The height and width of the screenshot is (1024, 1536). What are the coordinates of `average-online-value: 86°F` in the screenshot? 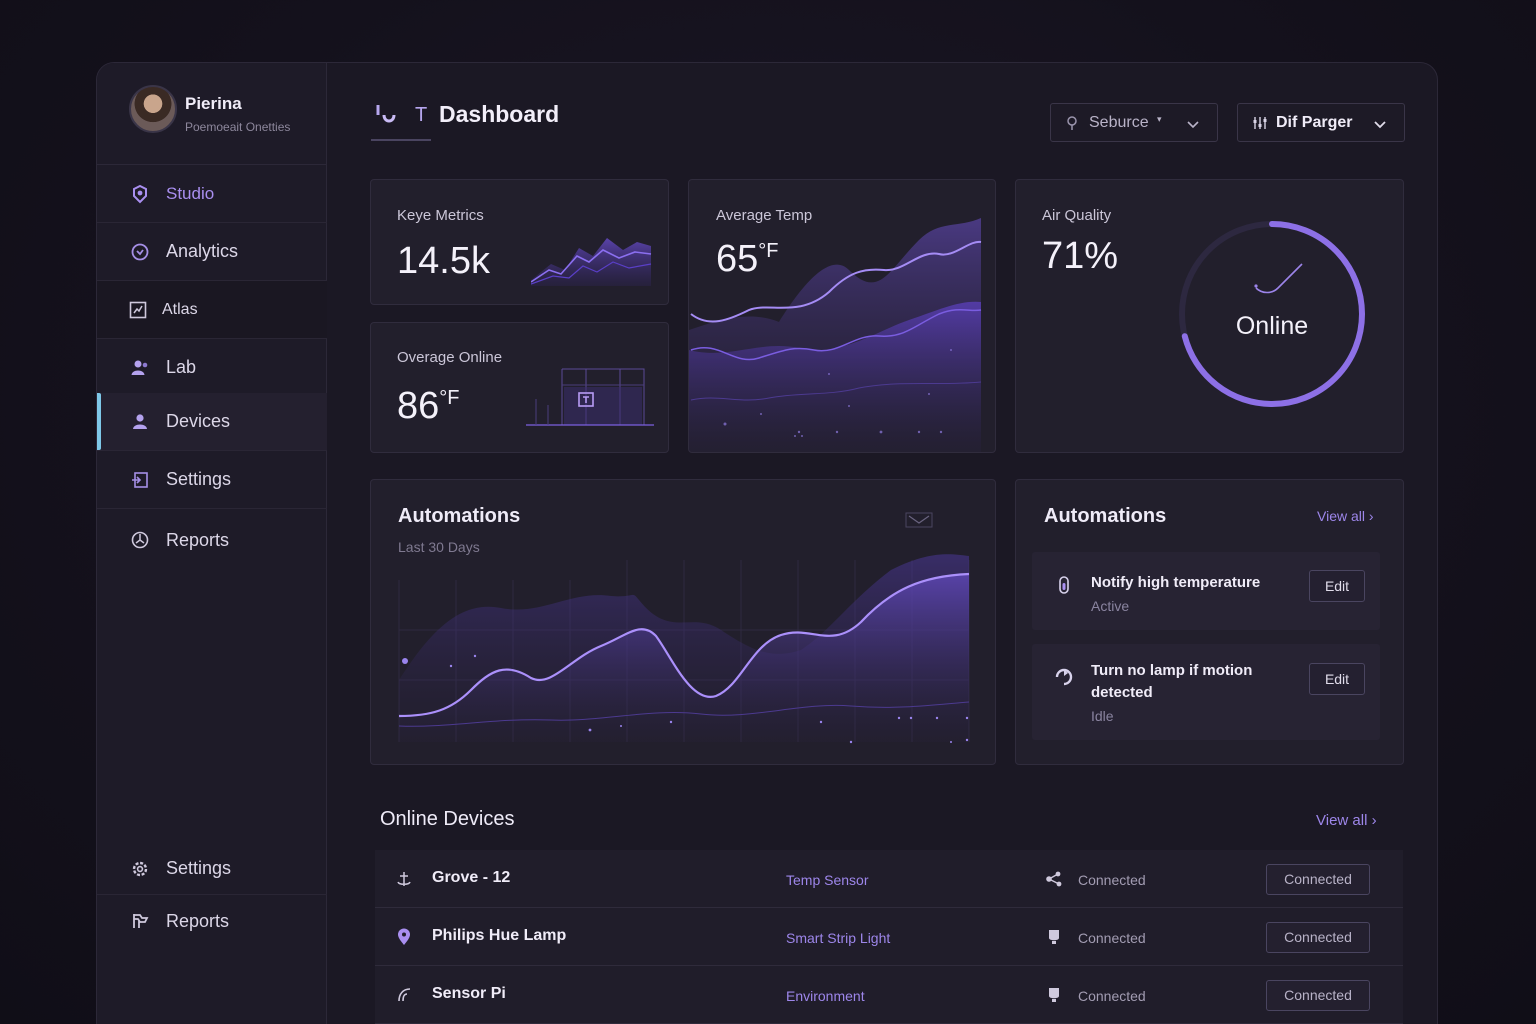 It's located at (428, 406).